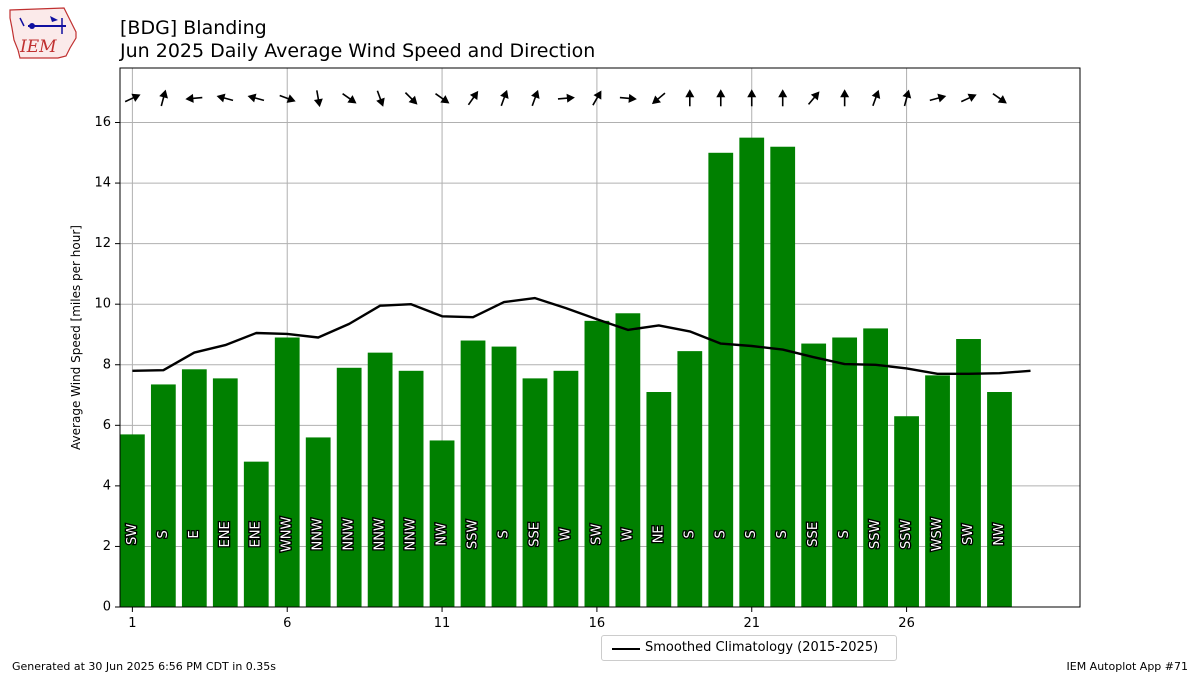 The height and width of the screenshot is (675, 1200). I want to click on direction-label-day-13: S, so click(504, 534).